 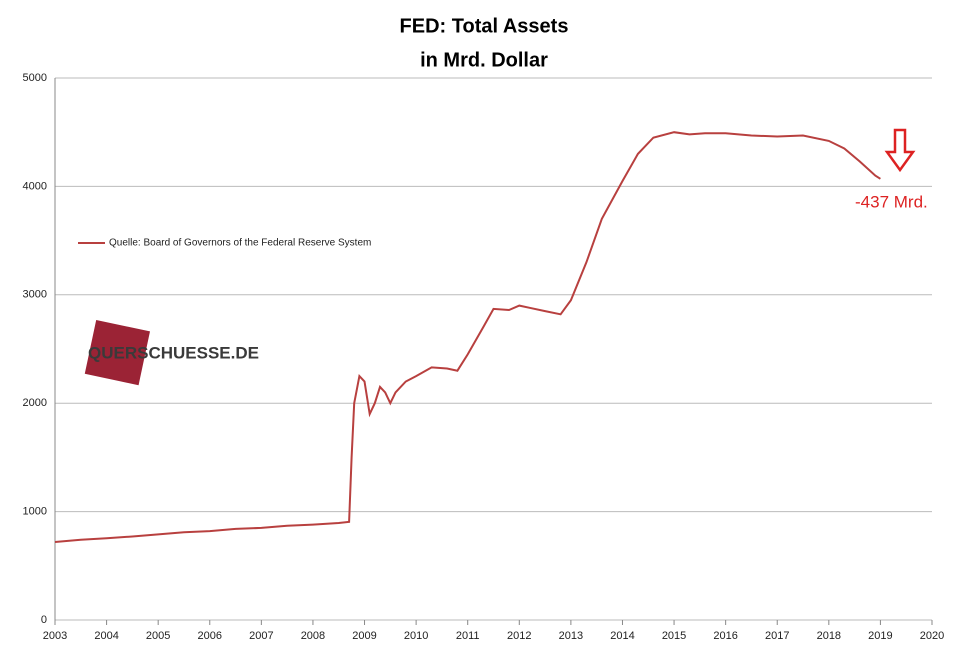 I want to click on x-tick-label: 2019, so click(x=880, y=636).